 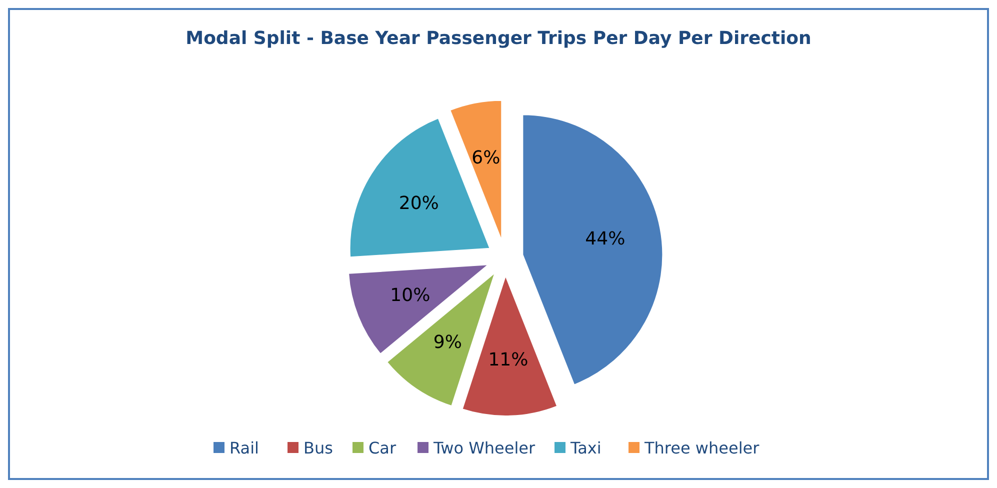 I want to click on data-label: 9%, so click(x=447, y=342).